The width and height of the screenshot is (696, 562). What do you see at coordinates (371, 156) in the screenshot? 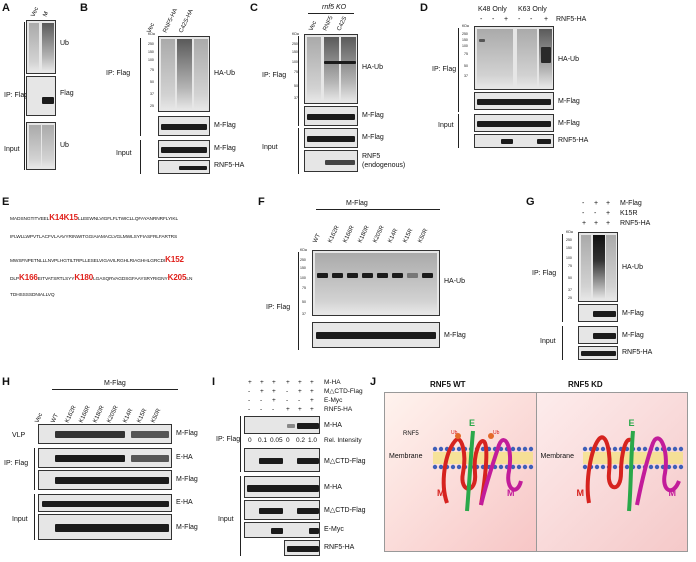
I see `blot-label: RNF5` at bounding box center [371, 156].